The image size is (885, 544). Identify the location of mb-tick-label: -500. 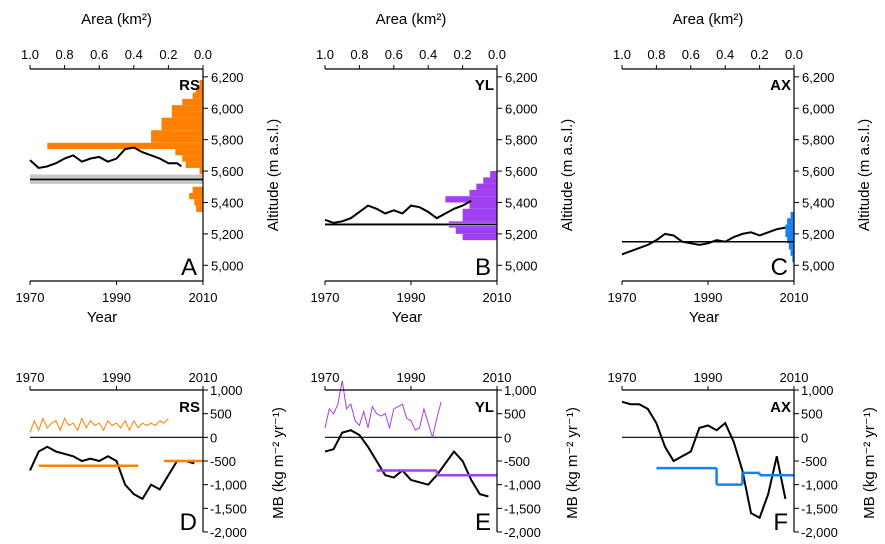
(223, 461).